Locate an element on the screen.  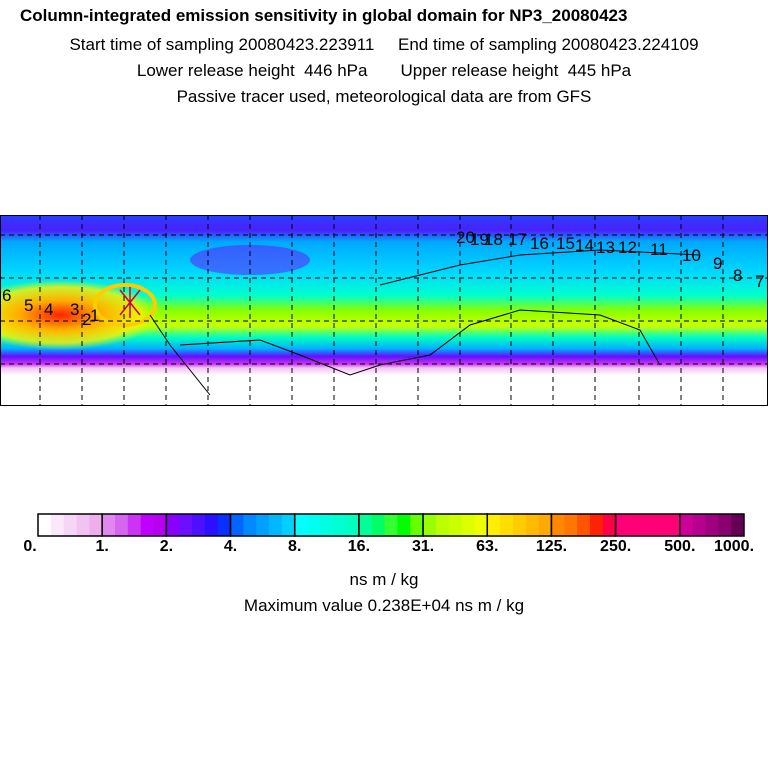
trajectory-label: 8 is located at coordinates (737, 275).